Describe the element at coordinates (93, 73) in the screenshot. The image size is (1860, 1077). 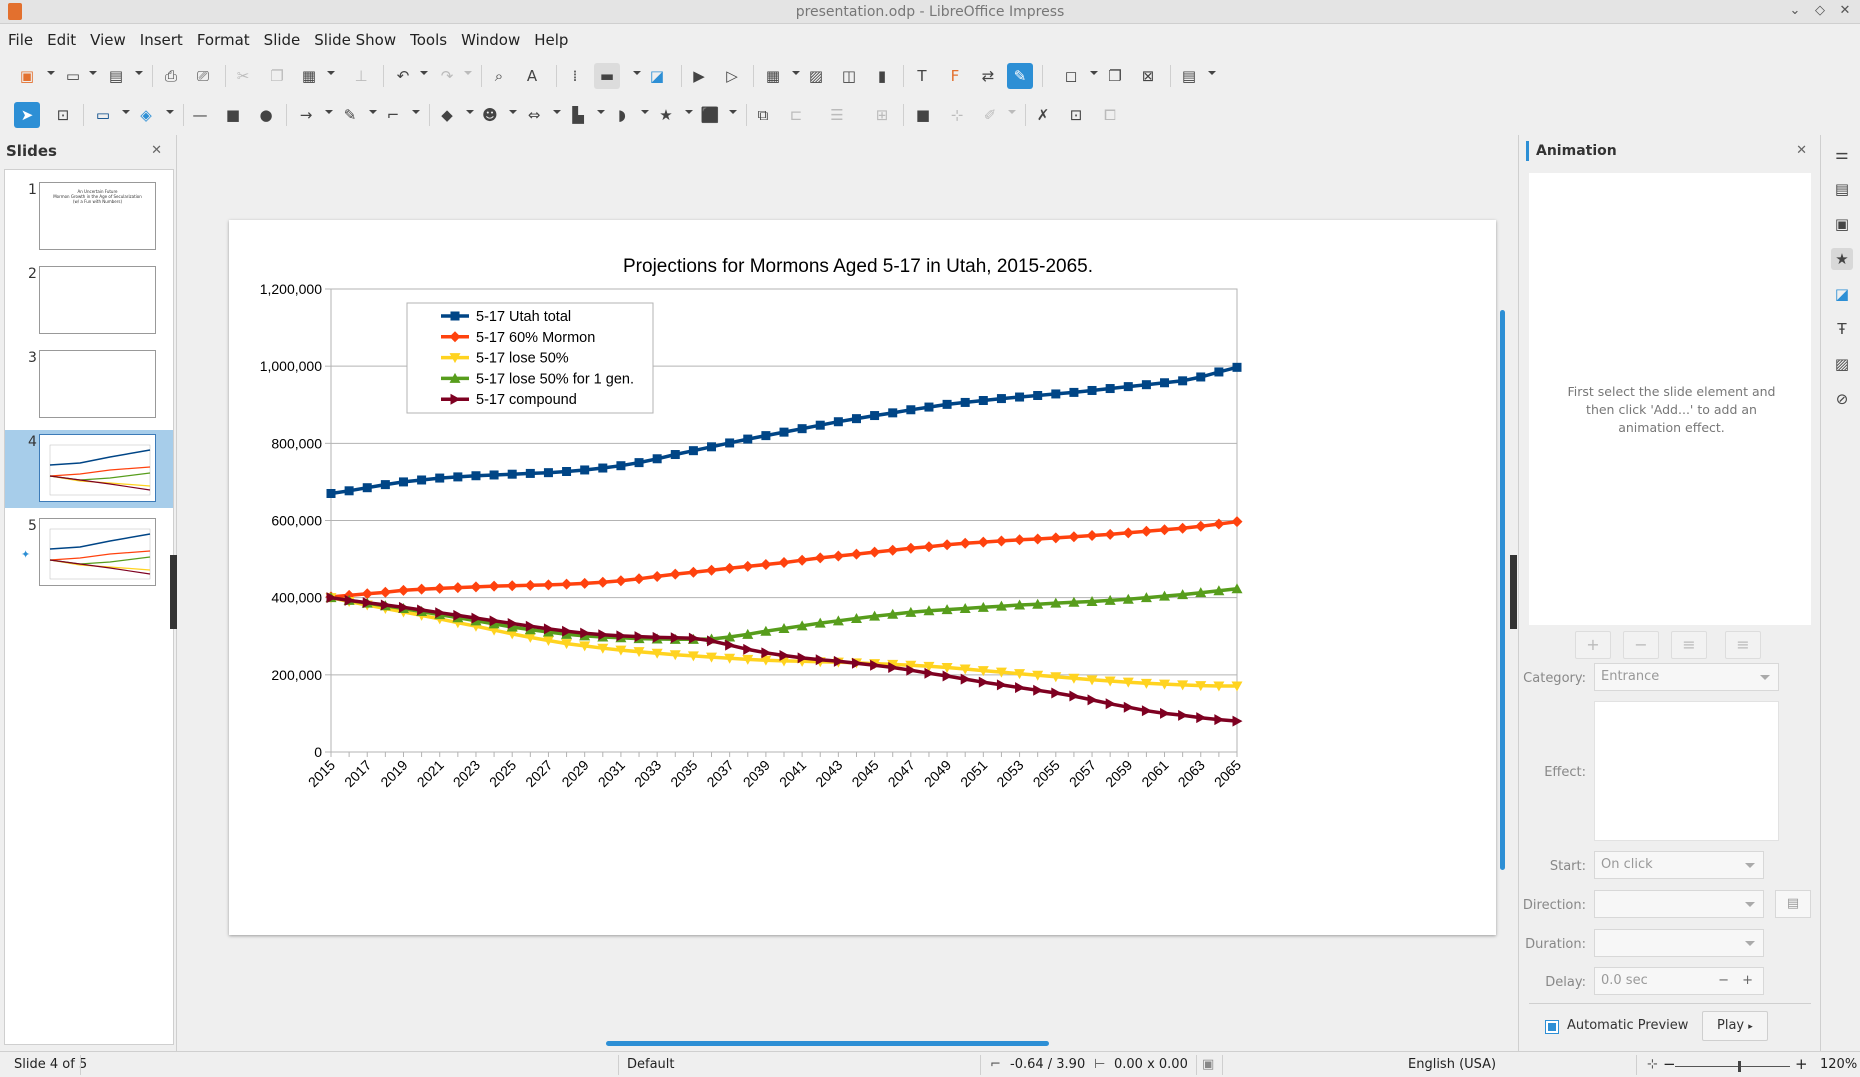
I see `open-dropdown-icon` at that location.